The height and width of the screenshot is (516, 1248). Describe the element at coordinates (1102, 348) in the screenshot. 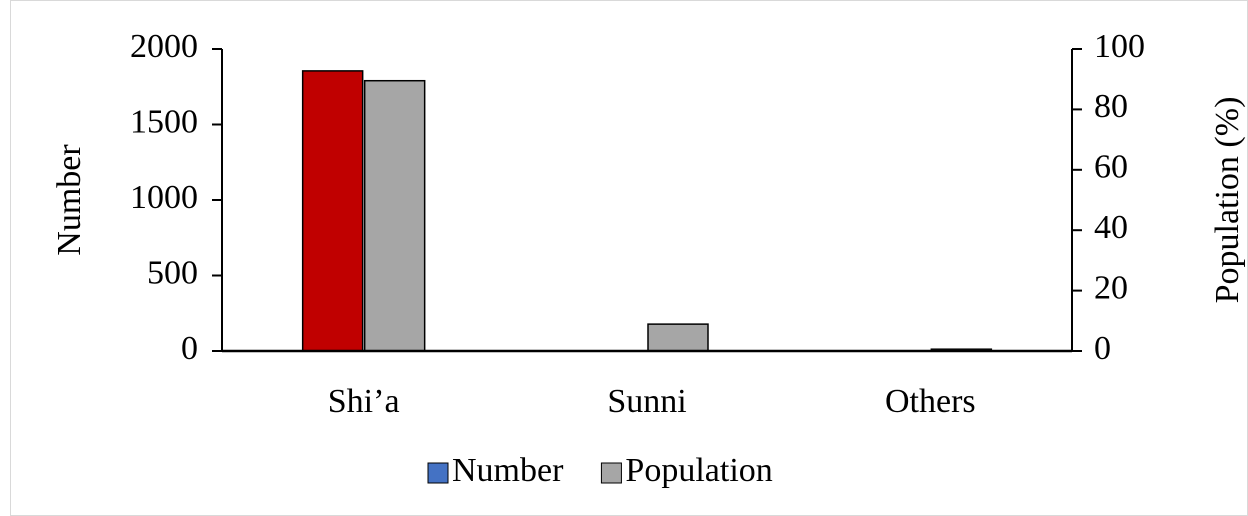

I see `y2-tick-label: 0` at that location.